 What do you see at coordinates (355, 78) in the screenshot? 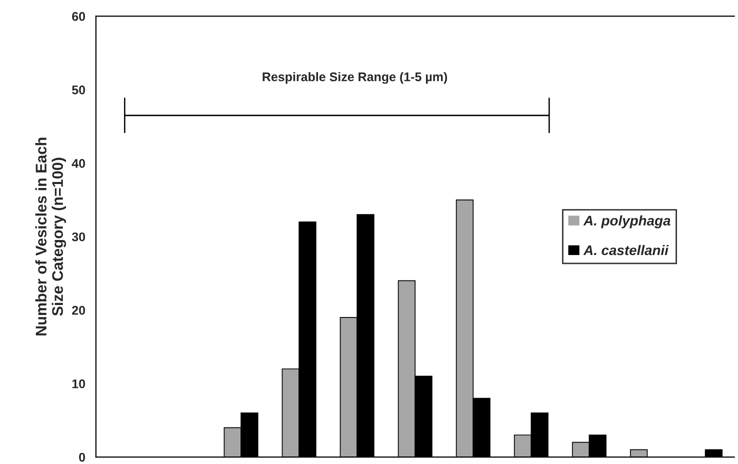
I see `annotation: Respirable Size Range (1-5 µm)` at bounding box center [355, 78].